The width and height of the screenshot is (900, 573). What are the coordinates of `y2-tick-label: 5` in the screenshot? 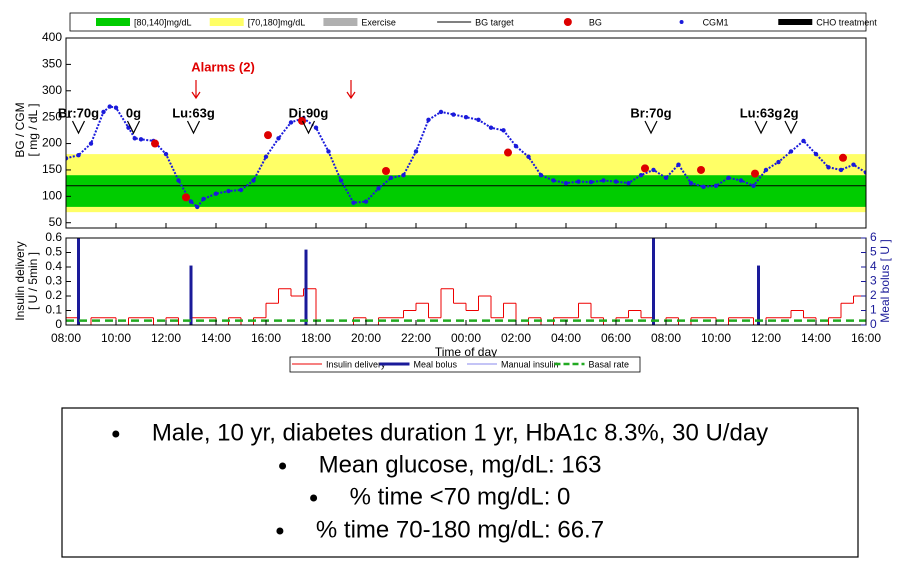 It's located at (873, 252).